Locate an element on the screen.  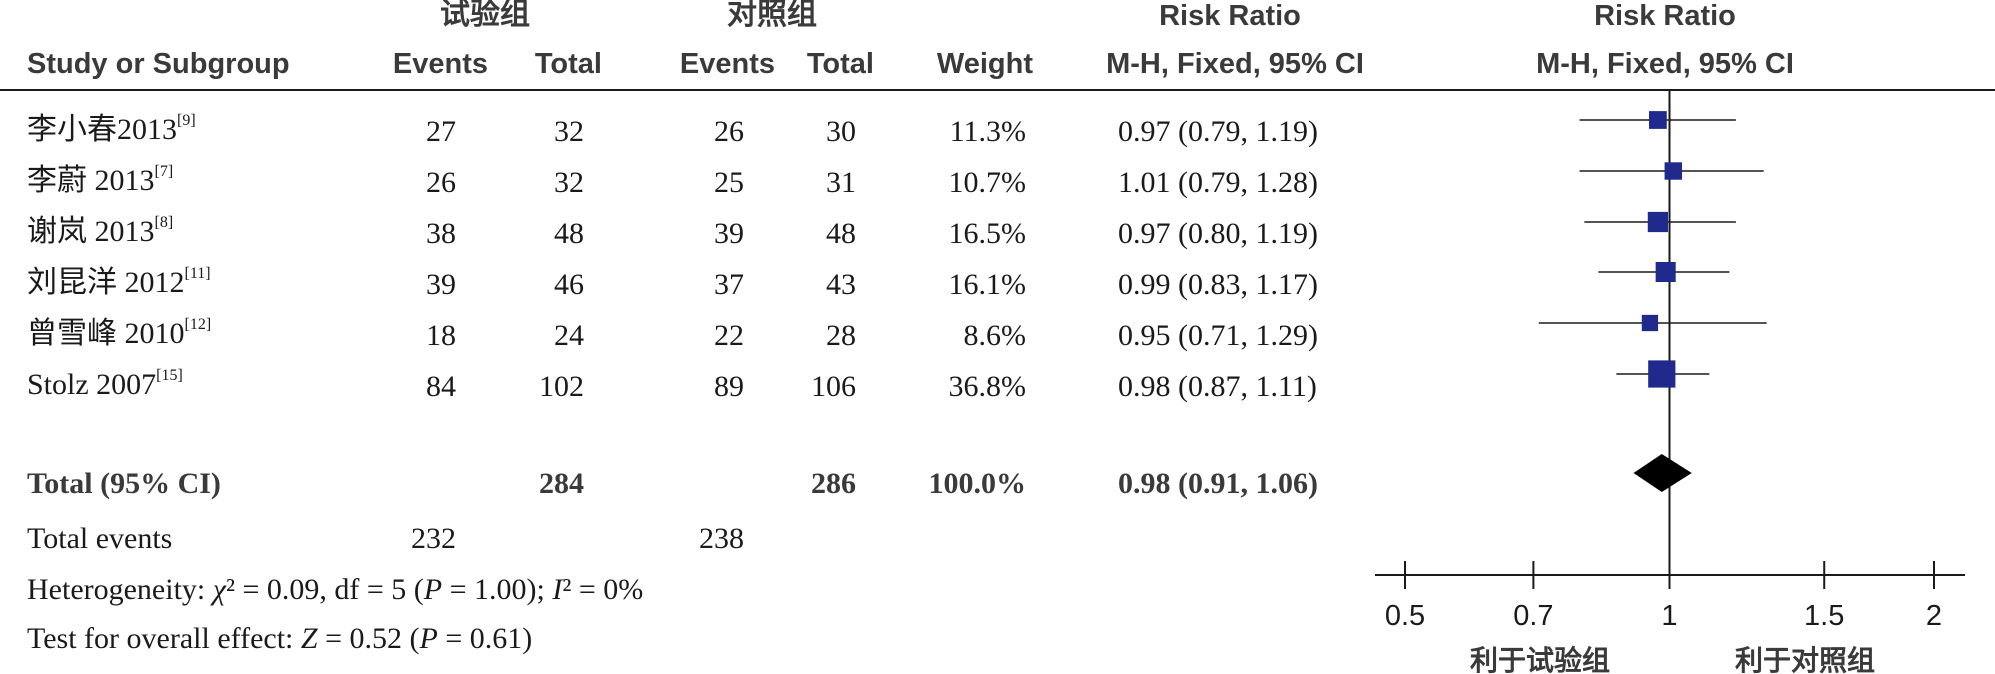
study-weight: 8.6% is located at coordinates (995, 335).